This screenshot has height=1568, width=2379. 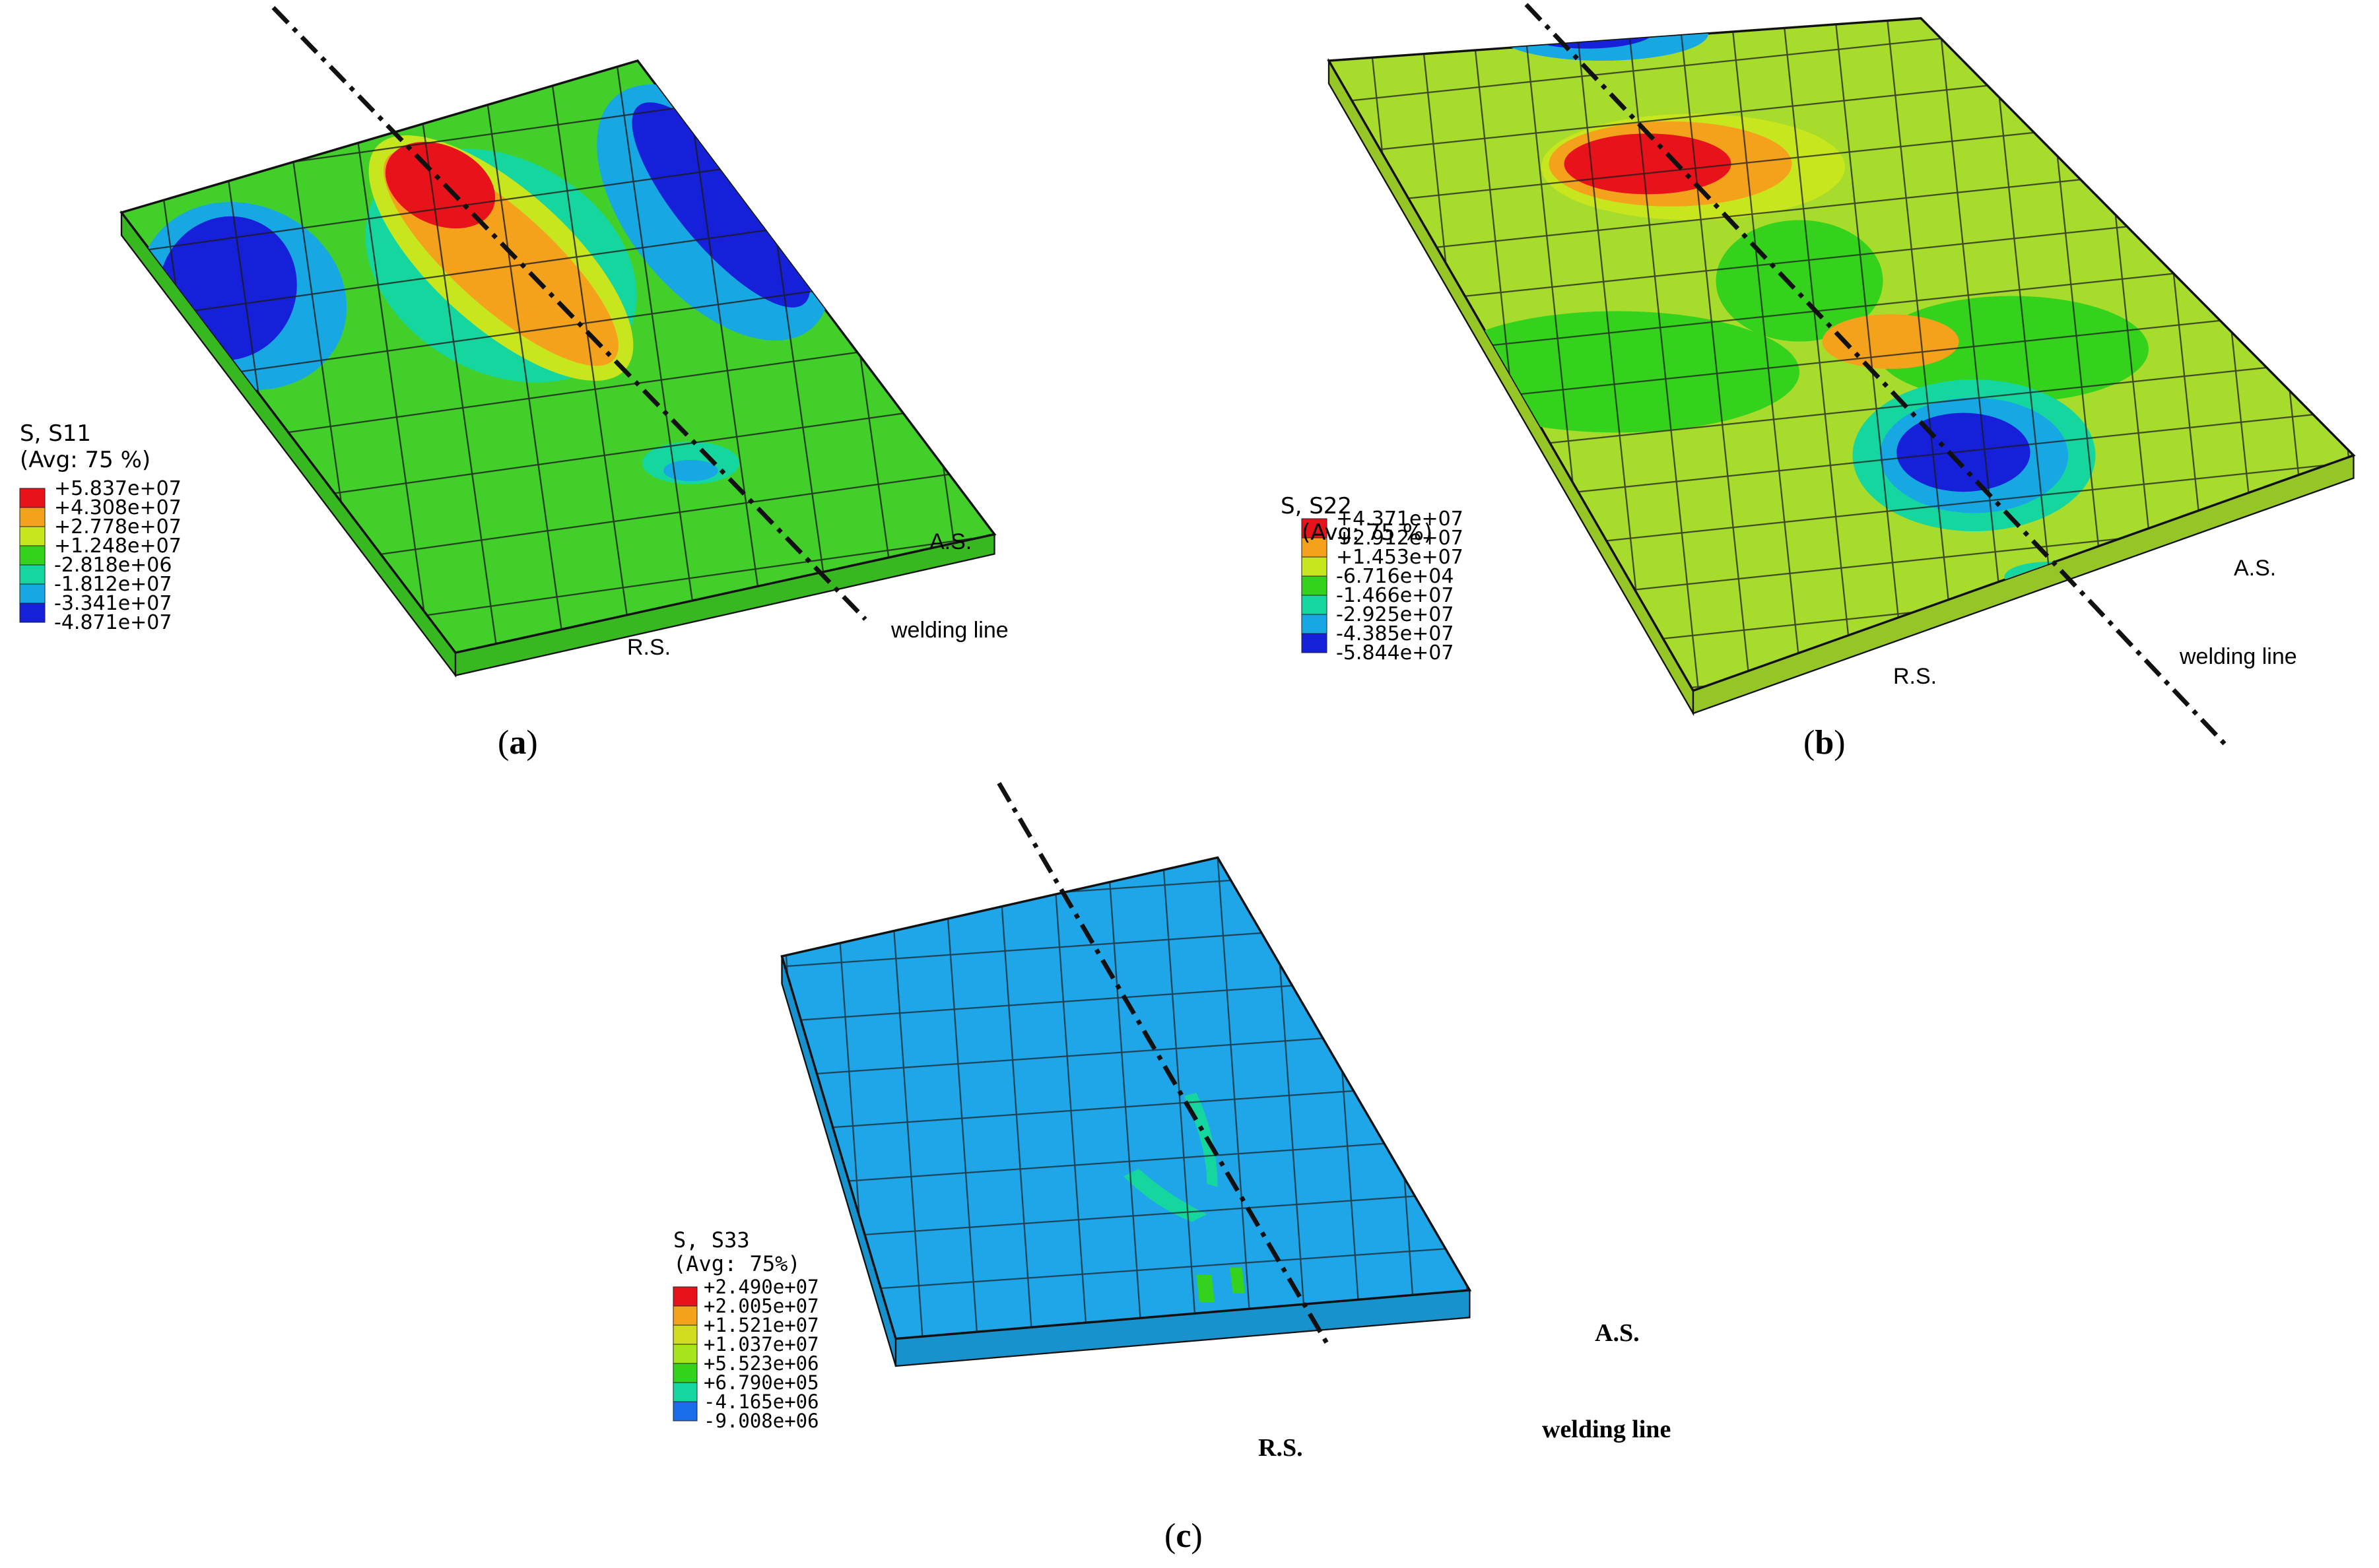 I want to click on legend-value: +4.308e+07, so click(x=118, y=508).